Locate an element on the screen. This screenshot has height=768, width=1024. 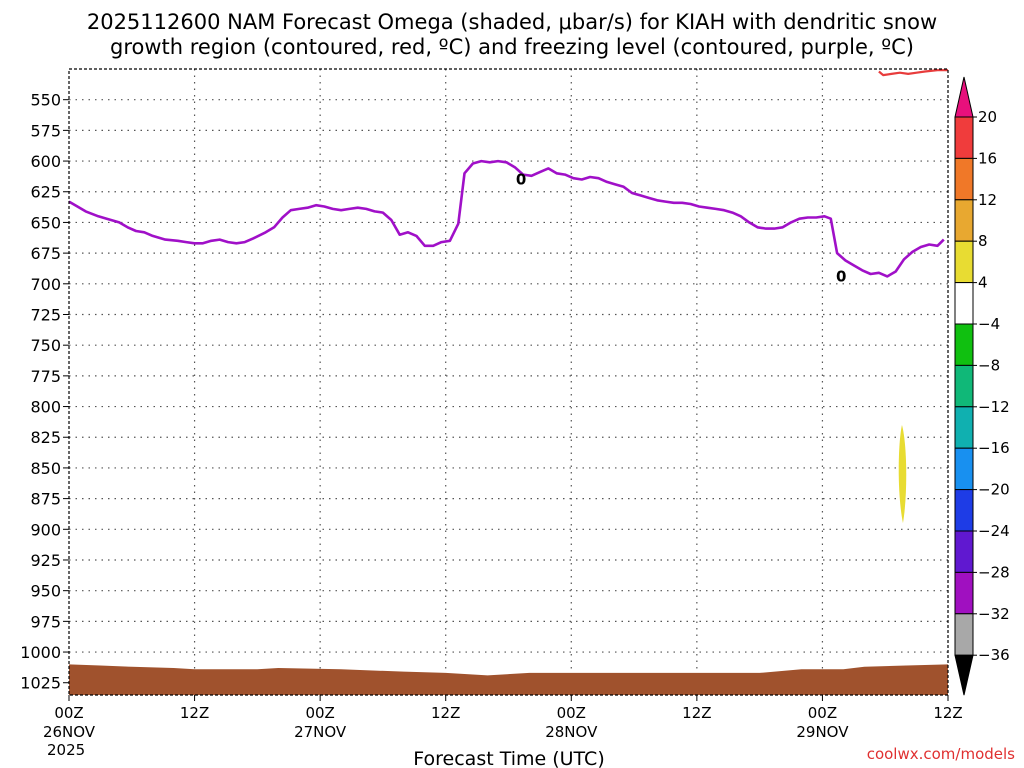
omega-shaded-areas is located at coordinates (902, 474).